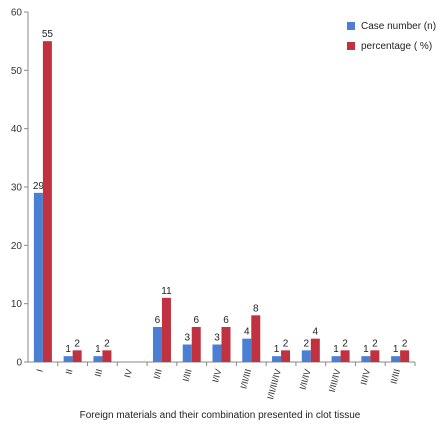 The image size is (440, 428). Describe the element at coordinates (396, 376) in the screenshot. I see `x-tick-label: II/III` at that location.